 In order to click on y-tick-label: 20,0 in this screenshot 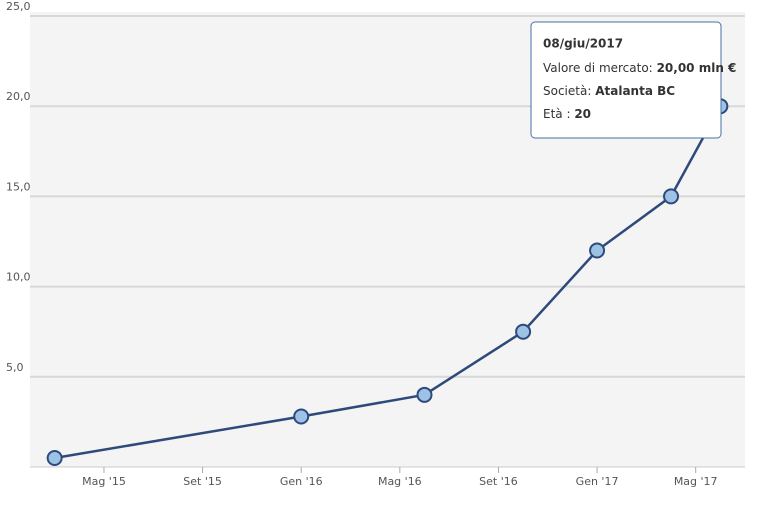, I will do `click(18, 96)`.